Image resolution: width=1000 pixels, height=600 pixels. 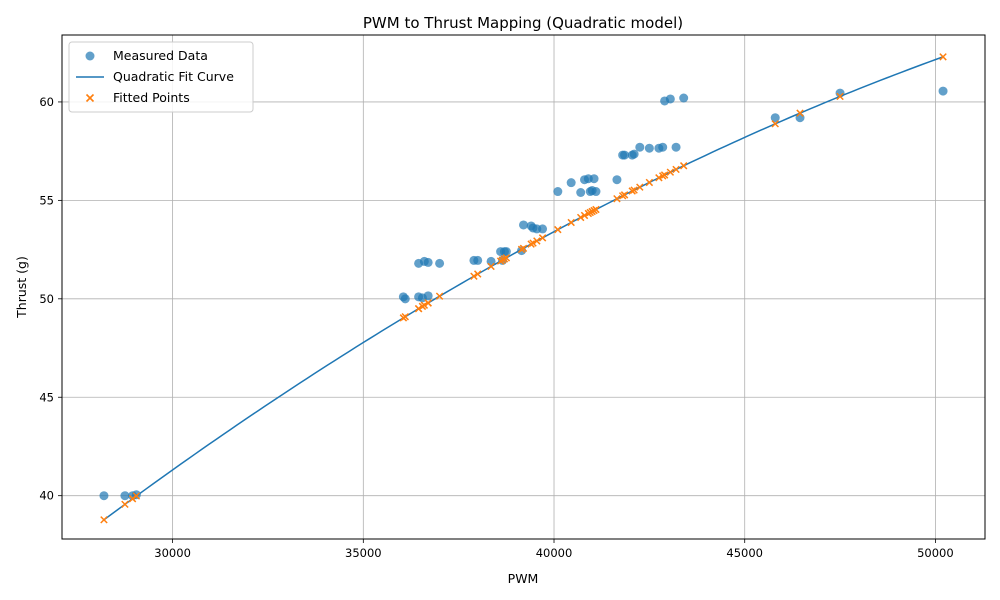 I want to click on x-axis-ticks: 30000 35000 40000 45000 50000, so click(x=554, y=549).